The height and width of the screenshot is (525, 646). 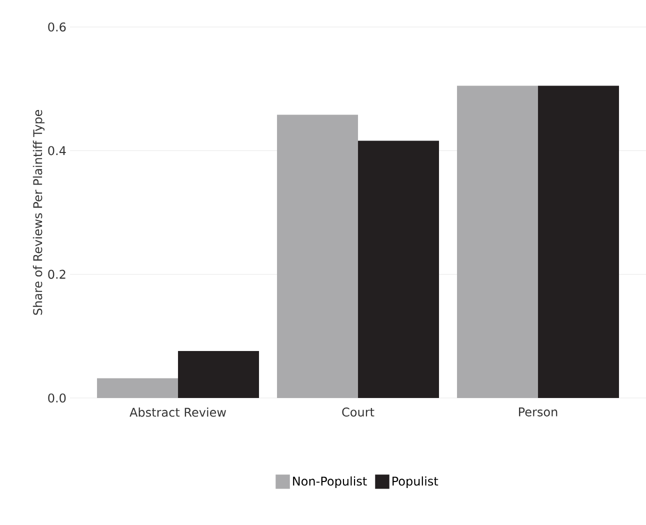 I want to click on legend-label: Non-Populist, so click(x=330, y=482).